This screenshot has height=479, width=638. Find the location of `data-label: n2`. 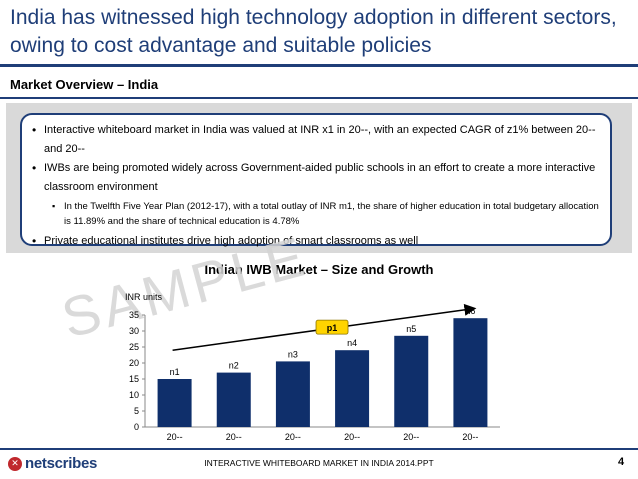

data-label: n2 is located at coordinates (234, 366).